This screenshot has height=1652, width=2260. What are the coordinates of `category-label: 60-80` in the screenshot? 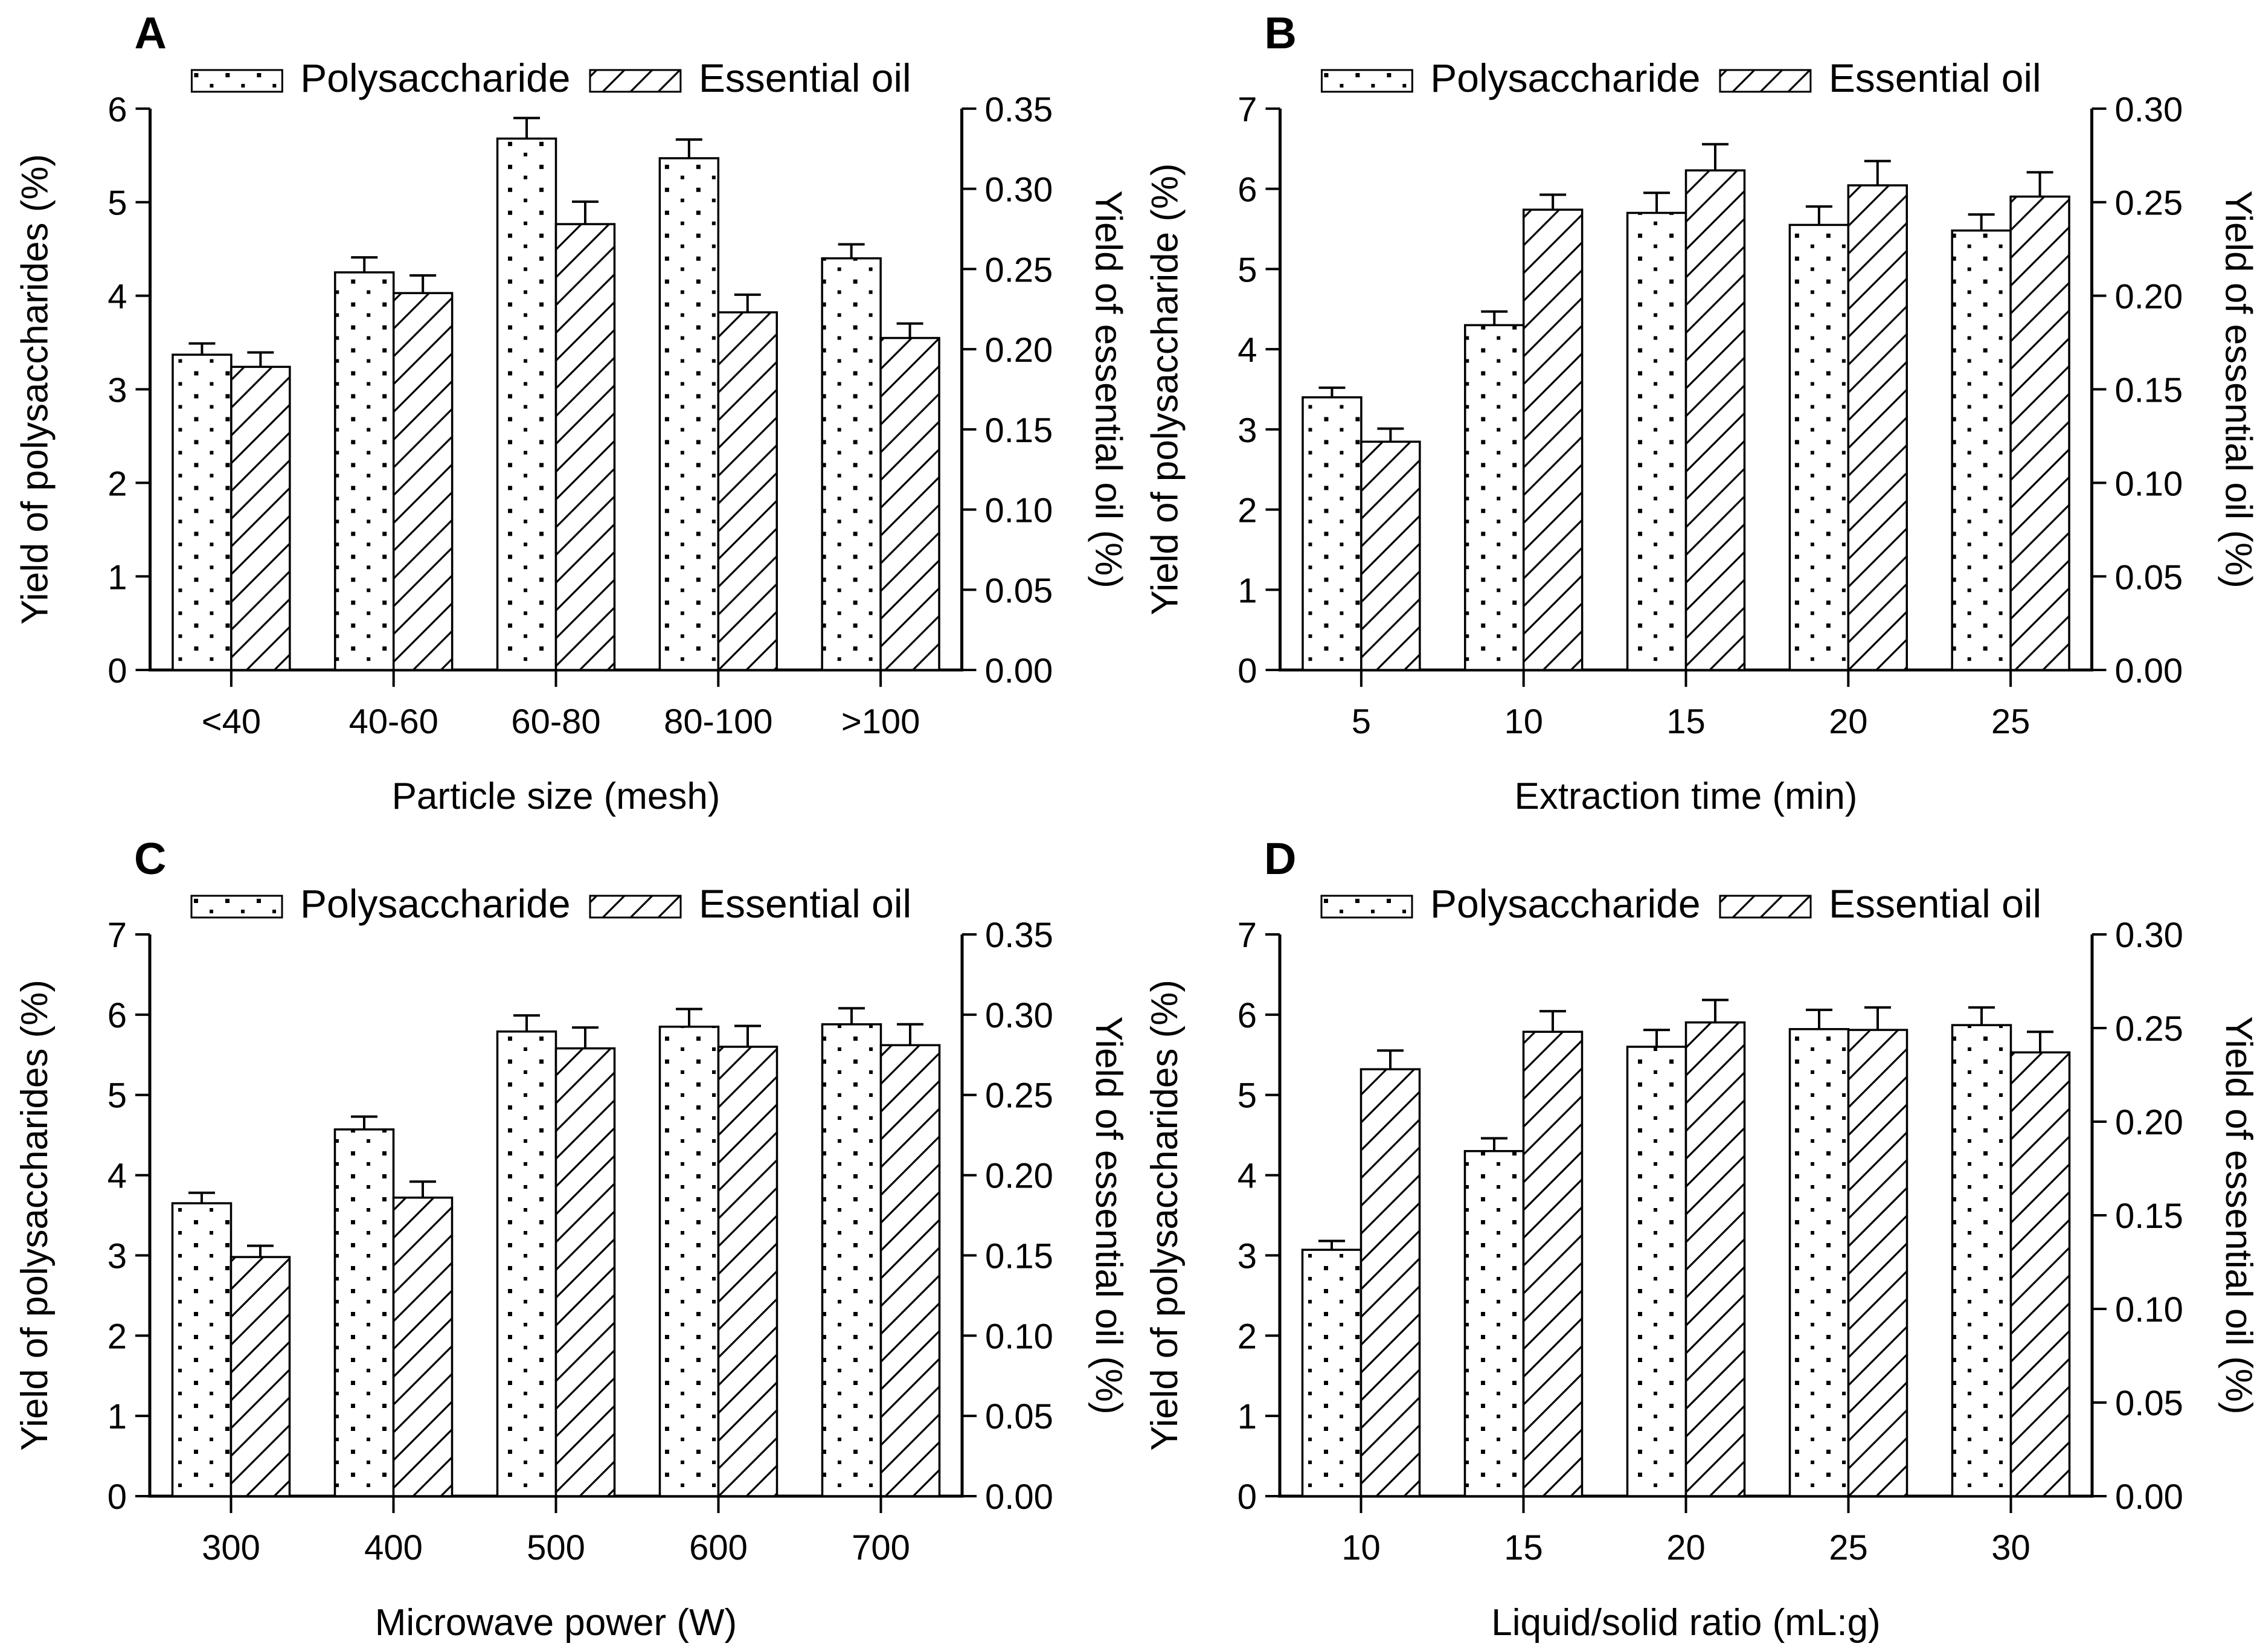 It's located at (555, 721).